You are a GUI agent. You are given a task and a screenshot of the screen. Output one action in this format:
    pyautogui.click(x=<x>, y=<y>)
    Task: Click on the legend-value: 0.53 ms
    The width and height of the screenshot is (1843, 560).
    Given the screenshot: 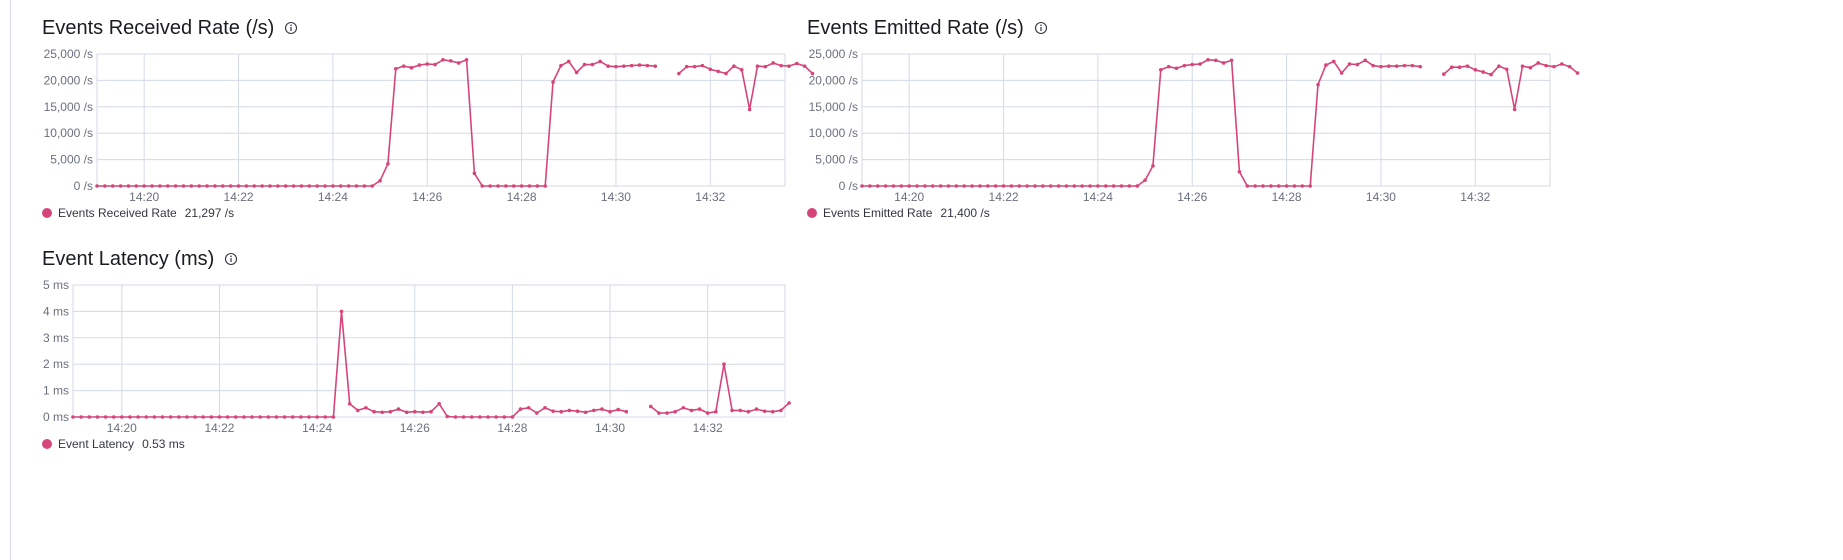 What is the action you would take?
    pyautogui.click(x=163, y=444)
    